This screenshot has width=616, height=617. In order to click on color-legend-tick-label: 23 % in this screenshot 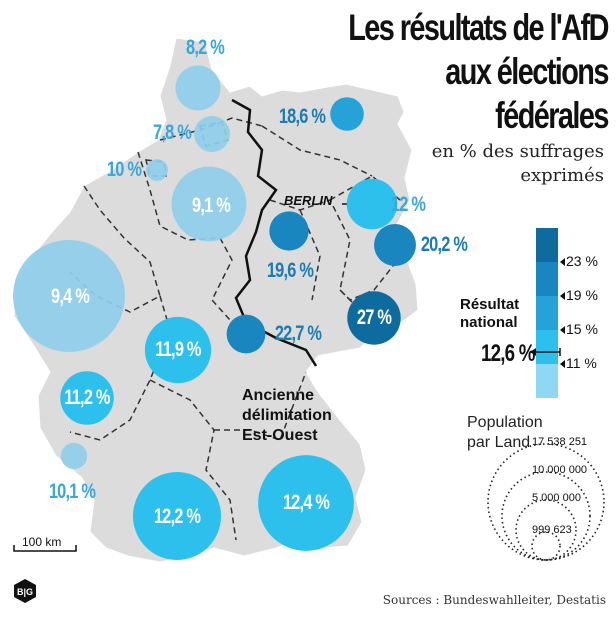, I will do `click(582, 261)`.